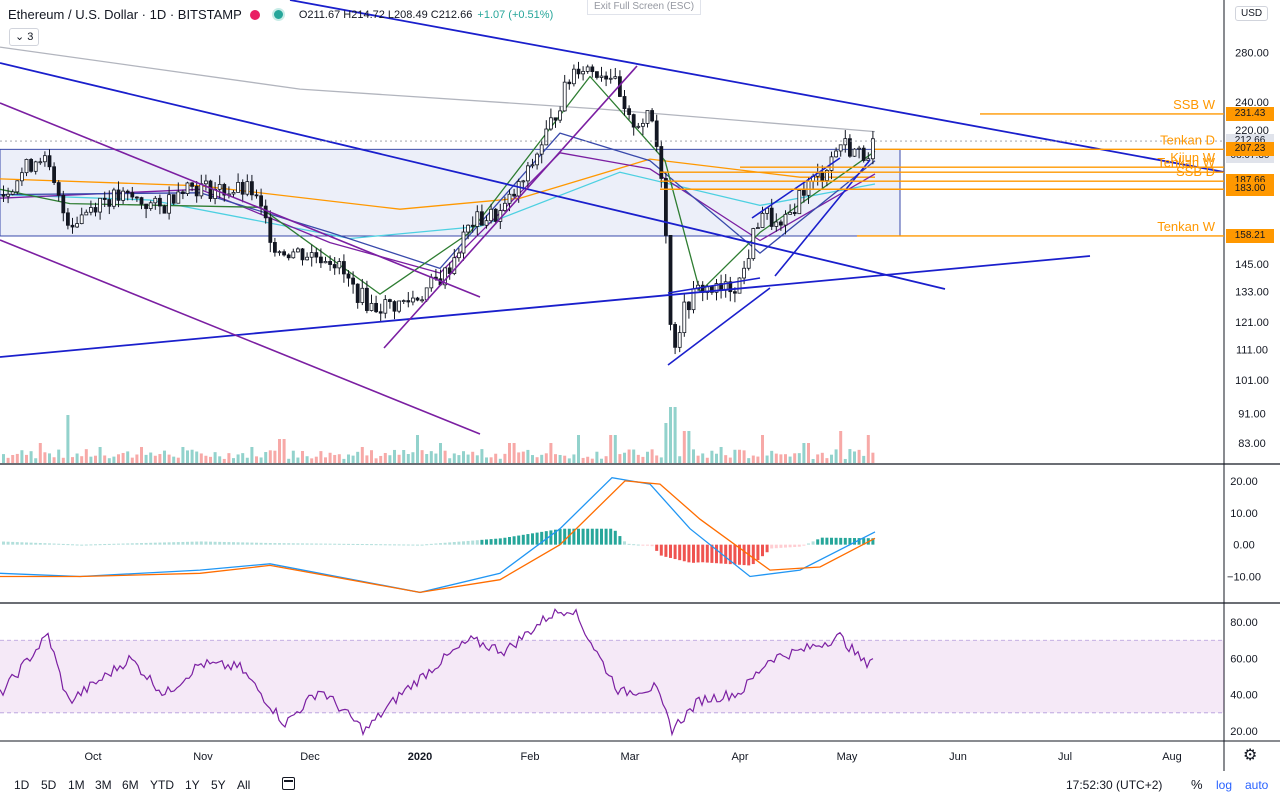  Describe the element at coordinates (254, 14) in the screenshot. I see `flag-icon` at that location.